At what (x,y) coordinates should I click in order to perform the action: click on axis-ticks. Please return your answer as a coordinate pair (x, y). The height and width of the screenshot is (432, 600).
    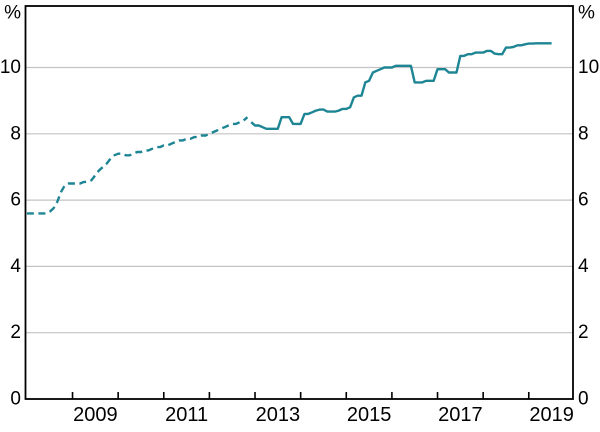
    Looking at the image, I should click on (300, 395).